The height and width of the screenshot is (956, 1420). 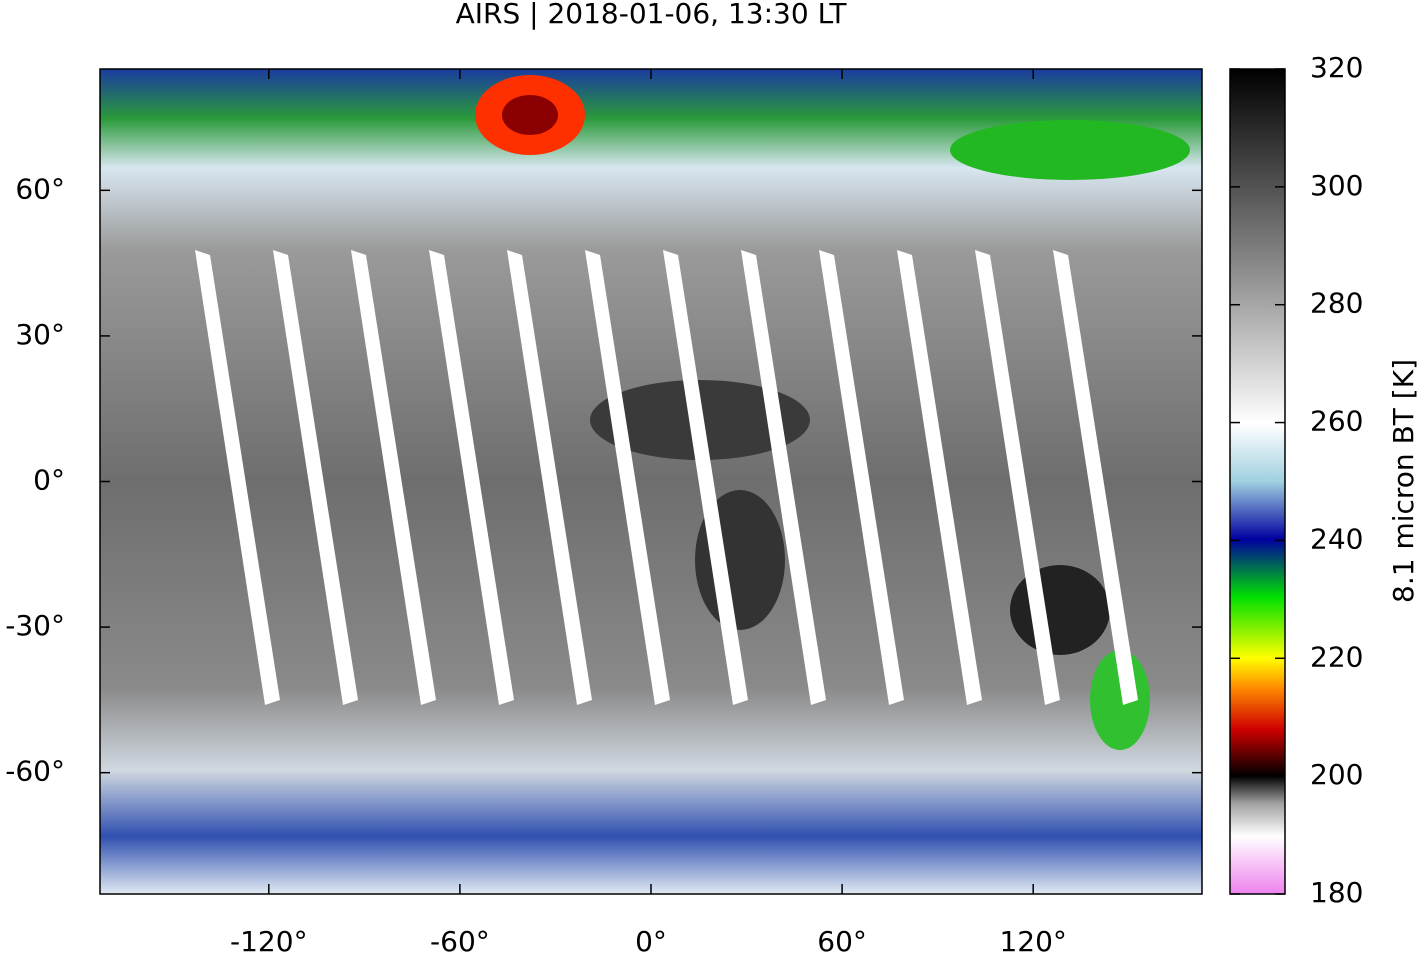 I want to click on chart-title: AIRS | 2018-01-06, 13:30 LT, so click(x=652, y=15).